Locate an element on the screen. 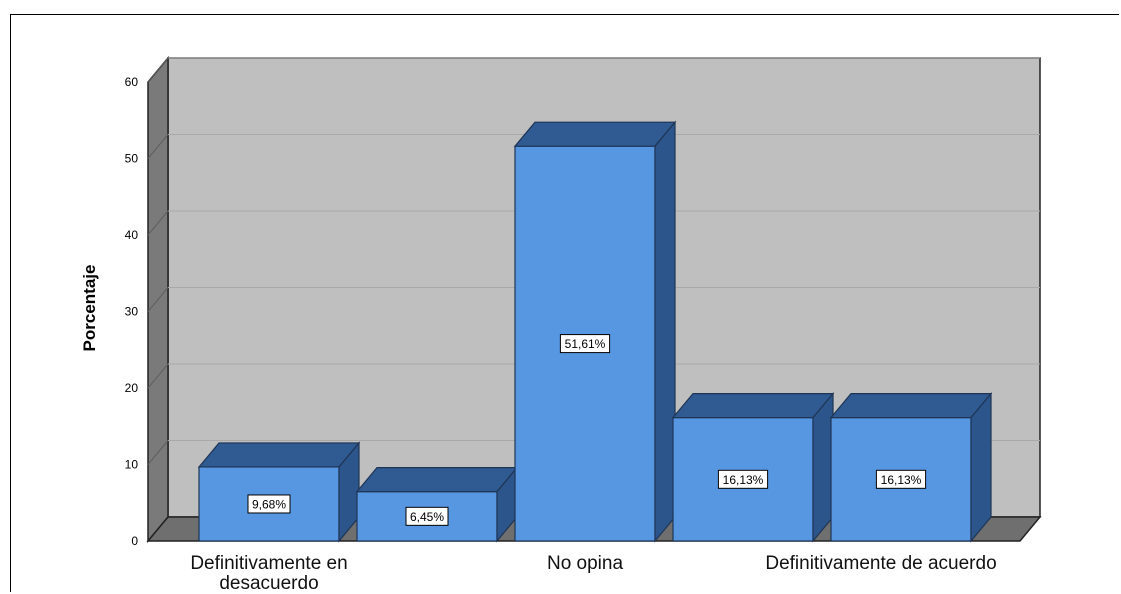  x-tick-label: desacuerdo is located at coordinates (268, 583).